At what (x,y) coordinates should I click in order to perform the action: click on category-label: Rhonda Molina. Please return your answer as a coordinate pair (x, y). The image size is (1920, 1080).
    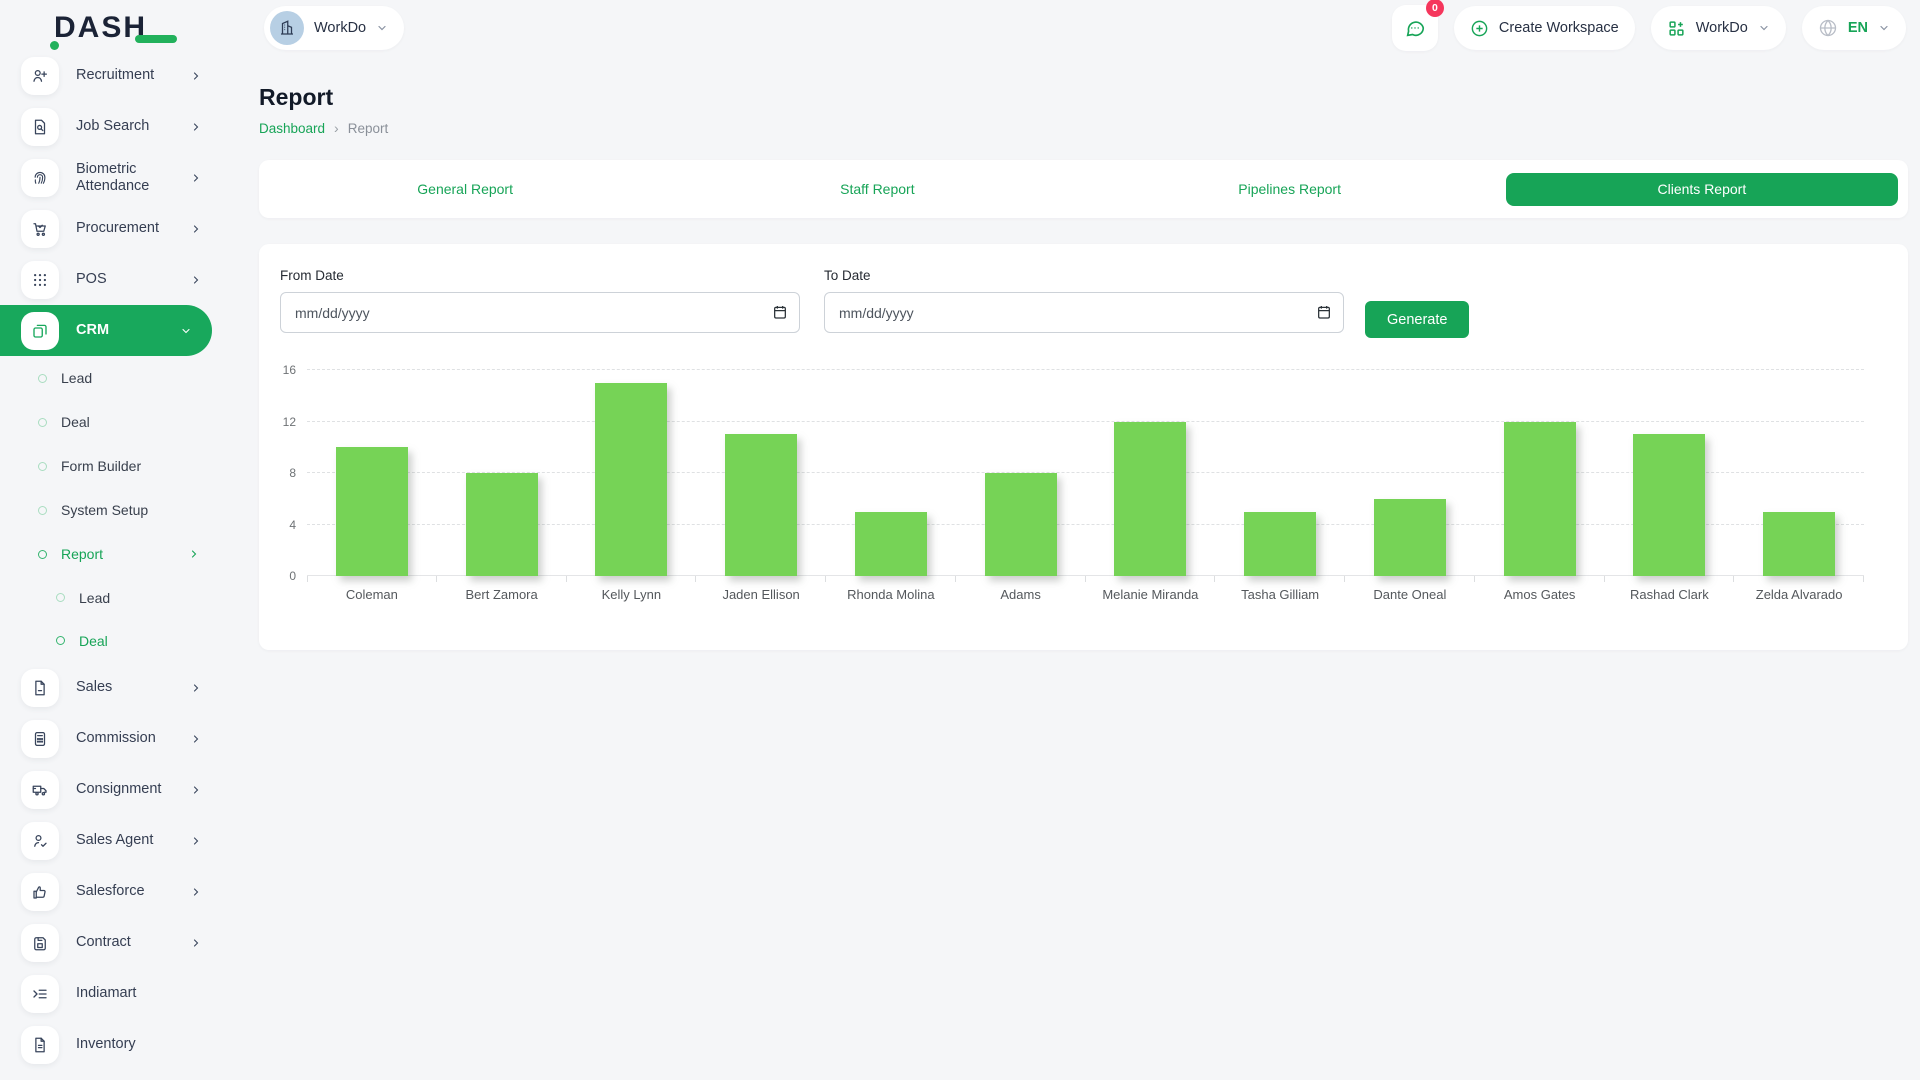
    Looking at the image, I should click on (891, 594).